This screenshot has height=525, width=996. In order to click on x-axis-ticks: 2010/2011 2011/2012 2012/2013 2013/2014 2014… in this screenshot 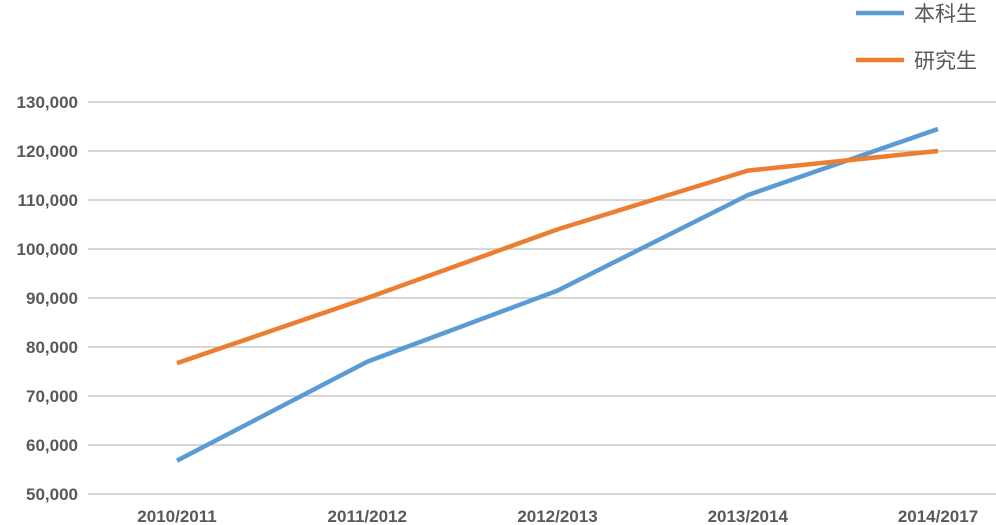, I will do `click(557, 516)`.